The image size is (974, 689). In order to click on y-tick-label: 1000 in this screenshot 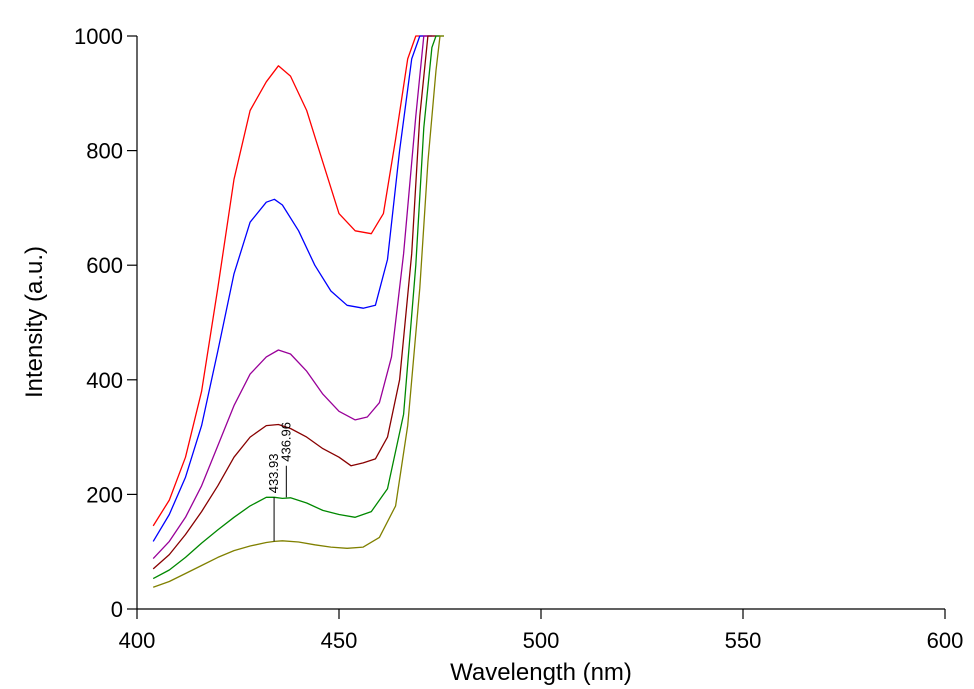, I will do `click(98, 36)`.